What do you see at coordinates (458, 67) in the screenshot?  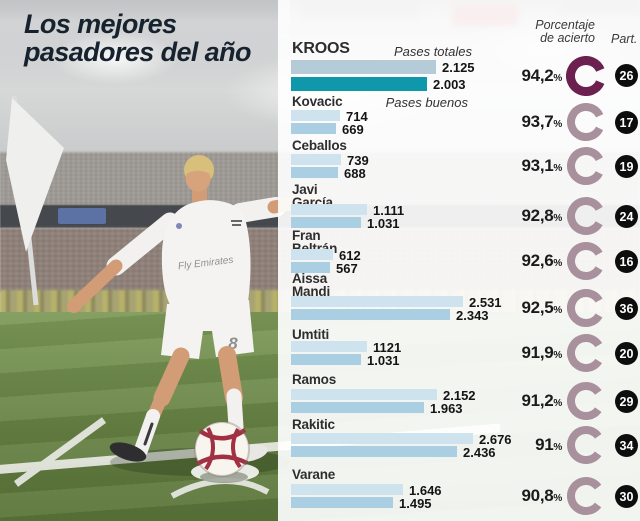 I see `total-passes-value: 2.125` at bounding box center [458, 67].